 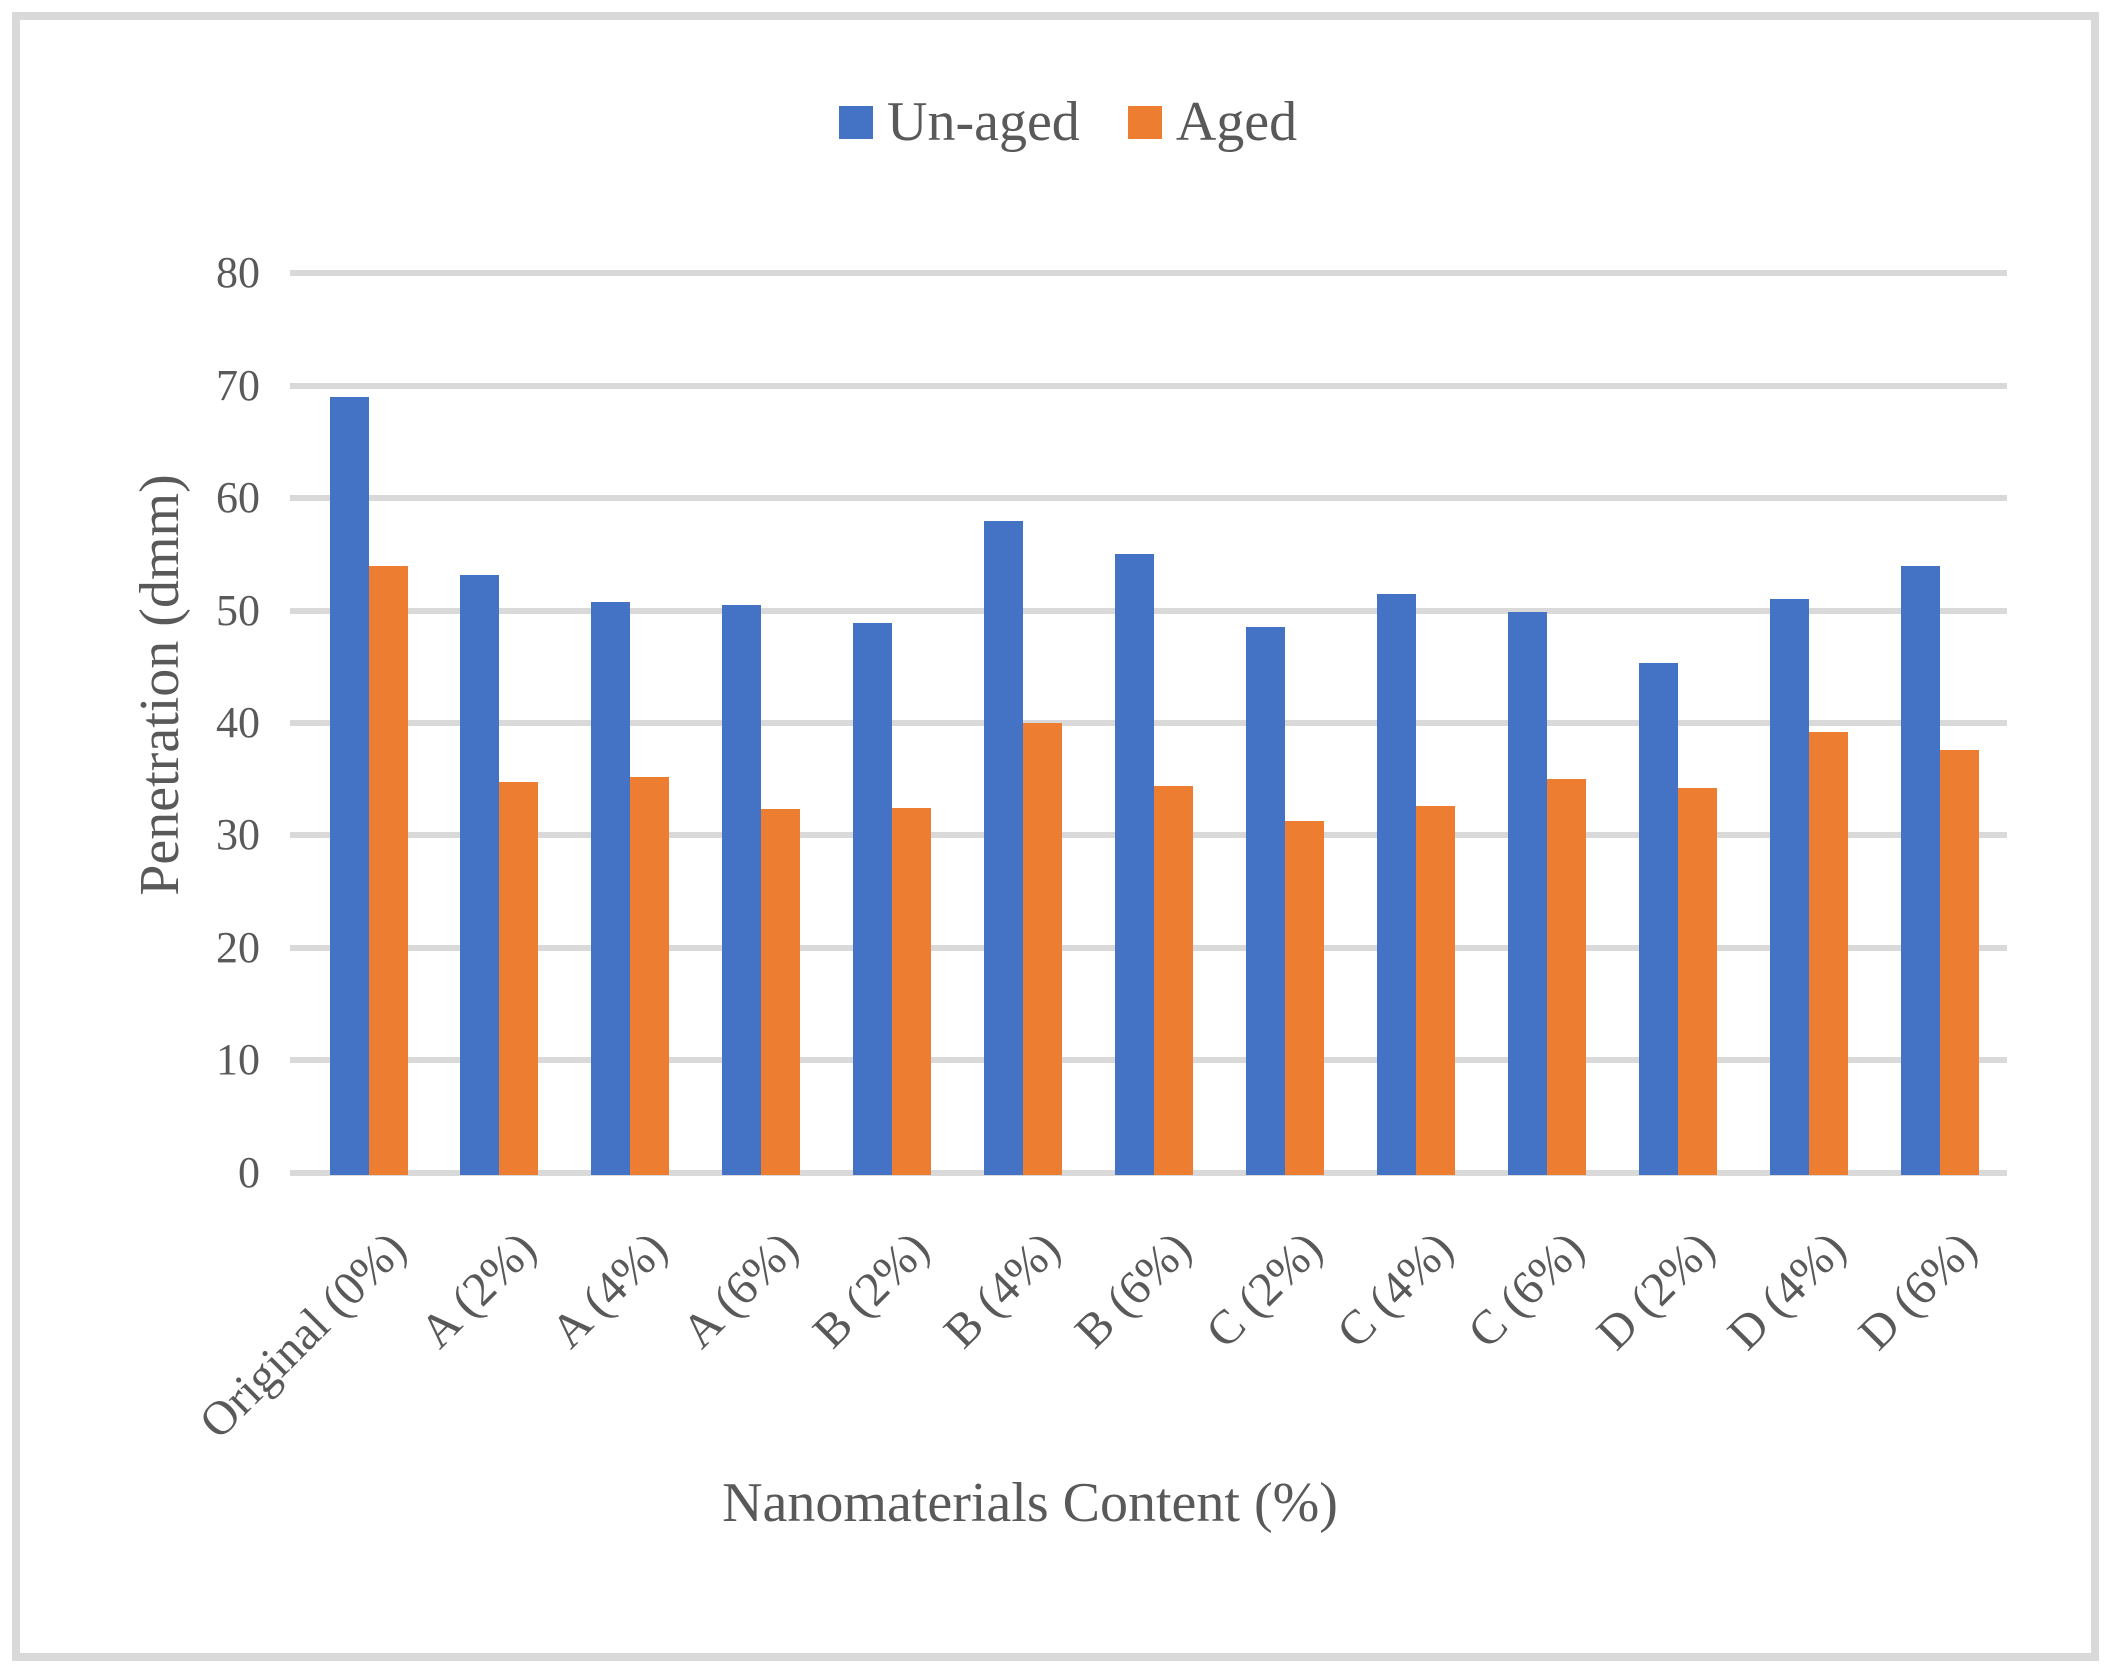 What do you see at coordinates (1264, 1290) in the screenshot?
I see `x-category-label: C (2%)` at bounding box center [1264, 1290].